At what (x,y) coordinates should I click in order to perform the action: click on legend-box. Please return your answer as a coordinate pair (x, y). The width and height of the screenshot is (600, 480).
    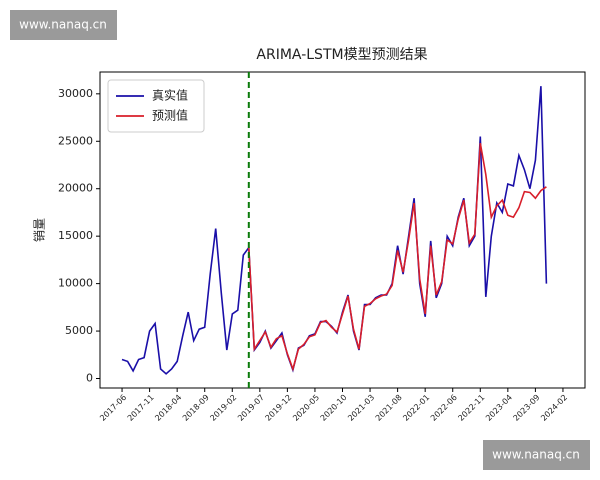
    Looking at the image, I should click on (156, 106).